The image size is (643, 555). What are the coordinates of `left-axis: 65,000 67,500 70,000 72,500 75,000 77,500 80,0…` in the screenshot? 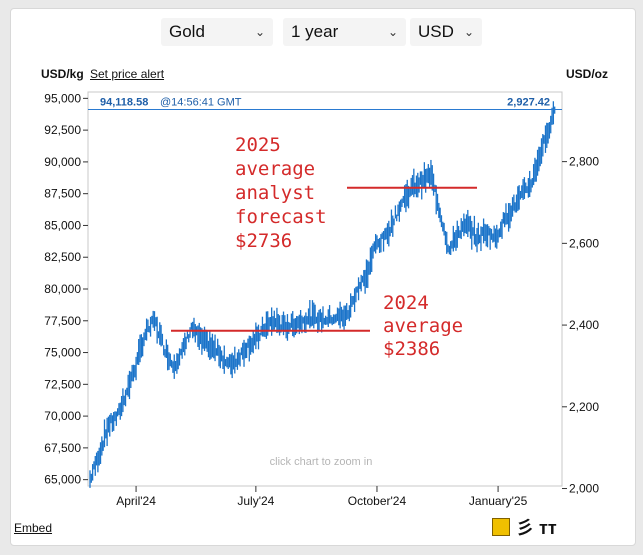 It's located at (66, 289).